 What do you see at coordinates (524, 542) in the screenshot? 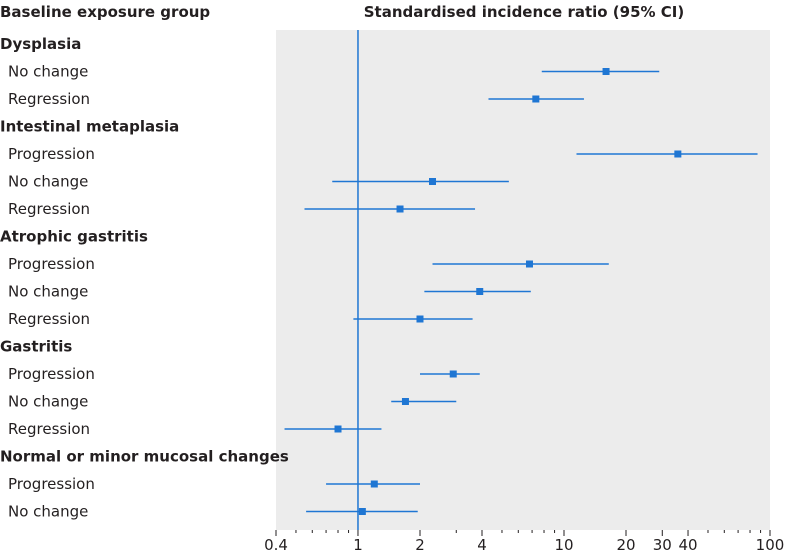
I see `x-axis: 0.4 1 2 4 10 20 30 40 100` at bounding box center [524, 542].